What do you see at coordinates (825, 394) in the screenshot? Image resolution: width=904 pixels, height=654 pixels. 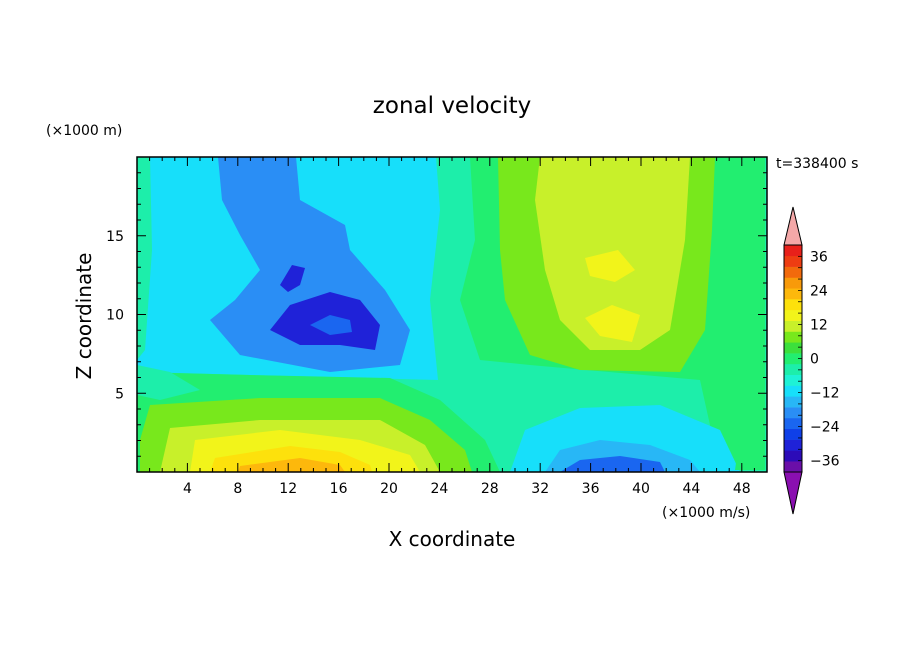 I see `colorbar-label: −12` at bounding box center [825, 394].